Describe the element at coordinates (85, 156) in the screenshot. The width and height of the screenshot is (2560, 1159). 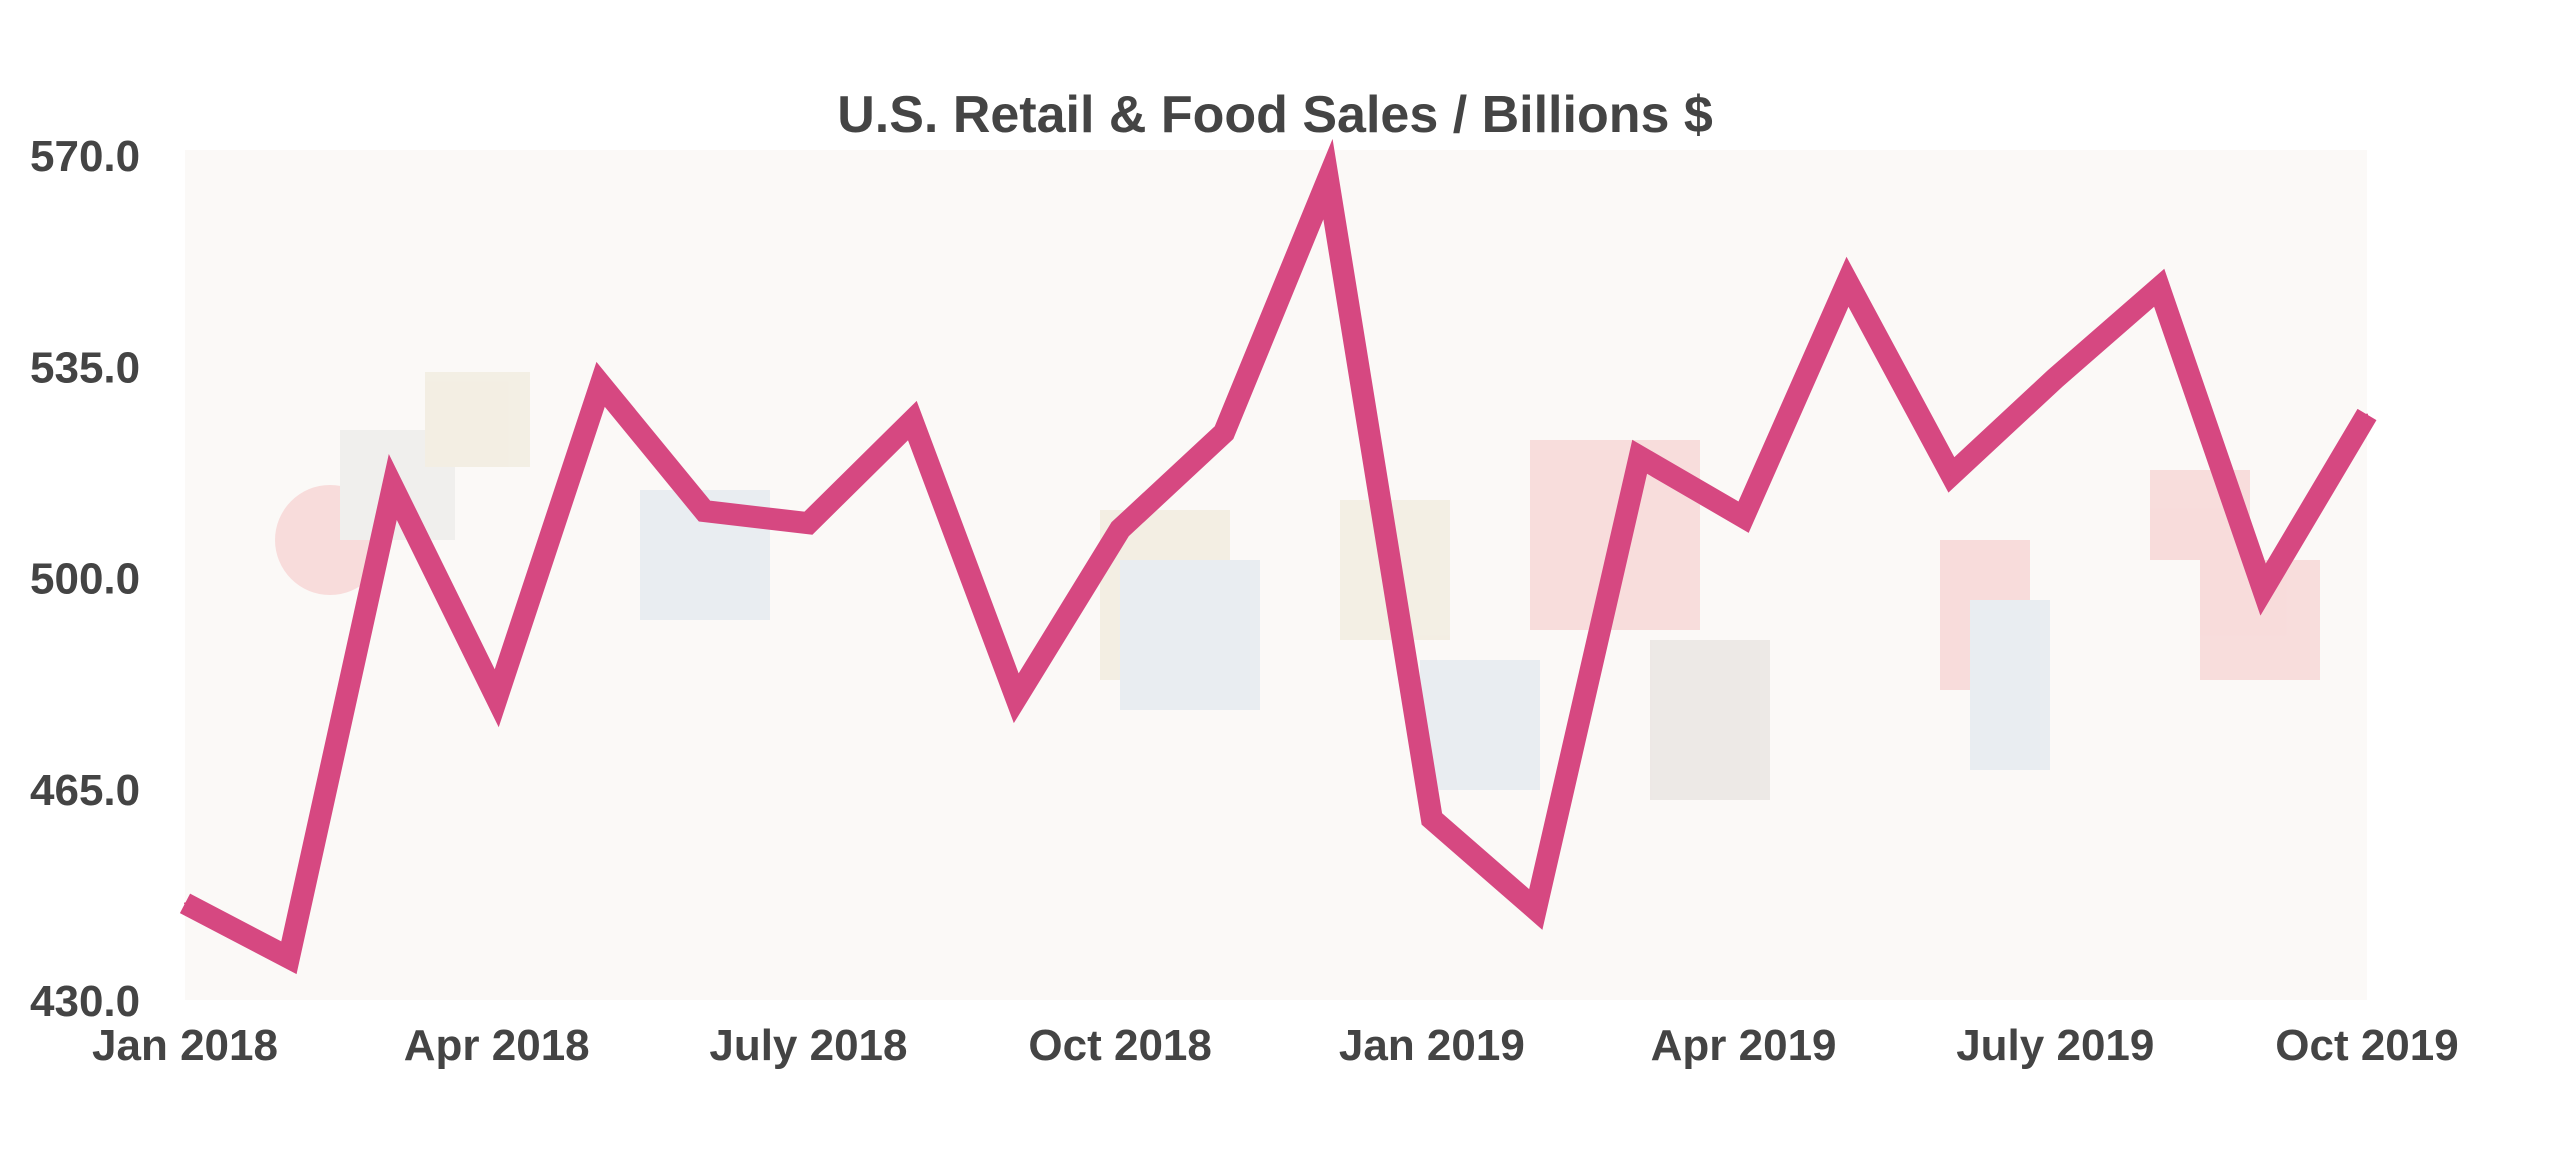
I see `y-tick-label: 570.0` at that location.